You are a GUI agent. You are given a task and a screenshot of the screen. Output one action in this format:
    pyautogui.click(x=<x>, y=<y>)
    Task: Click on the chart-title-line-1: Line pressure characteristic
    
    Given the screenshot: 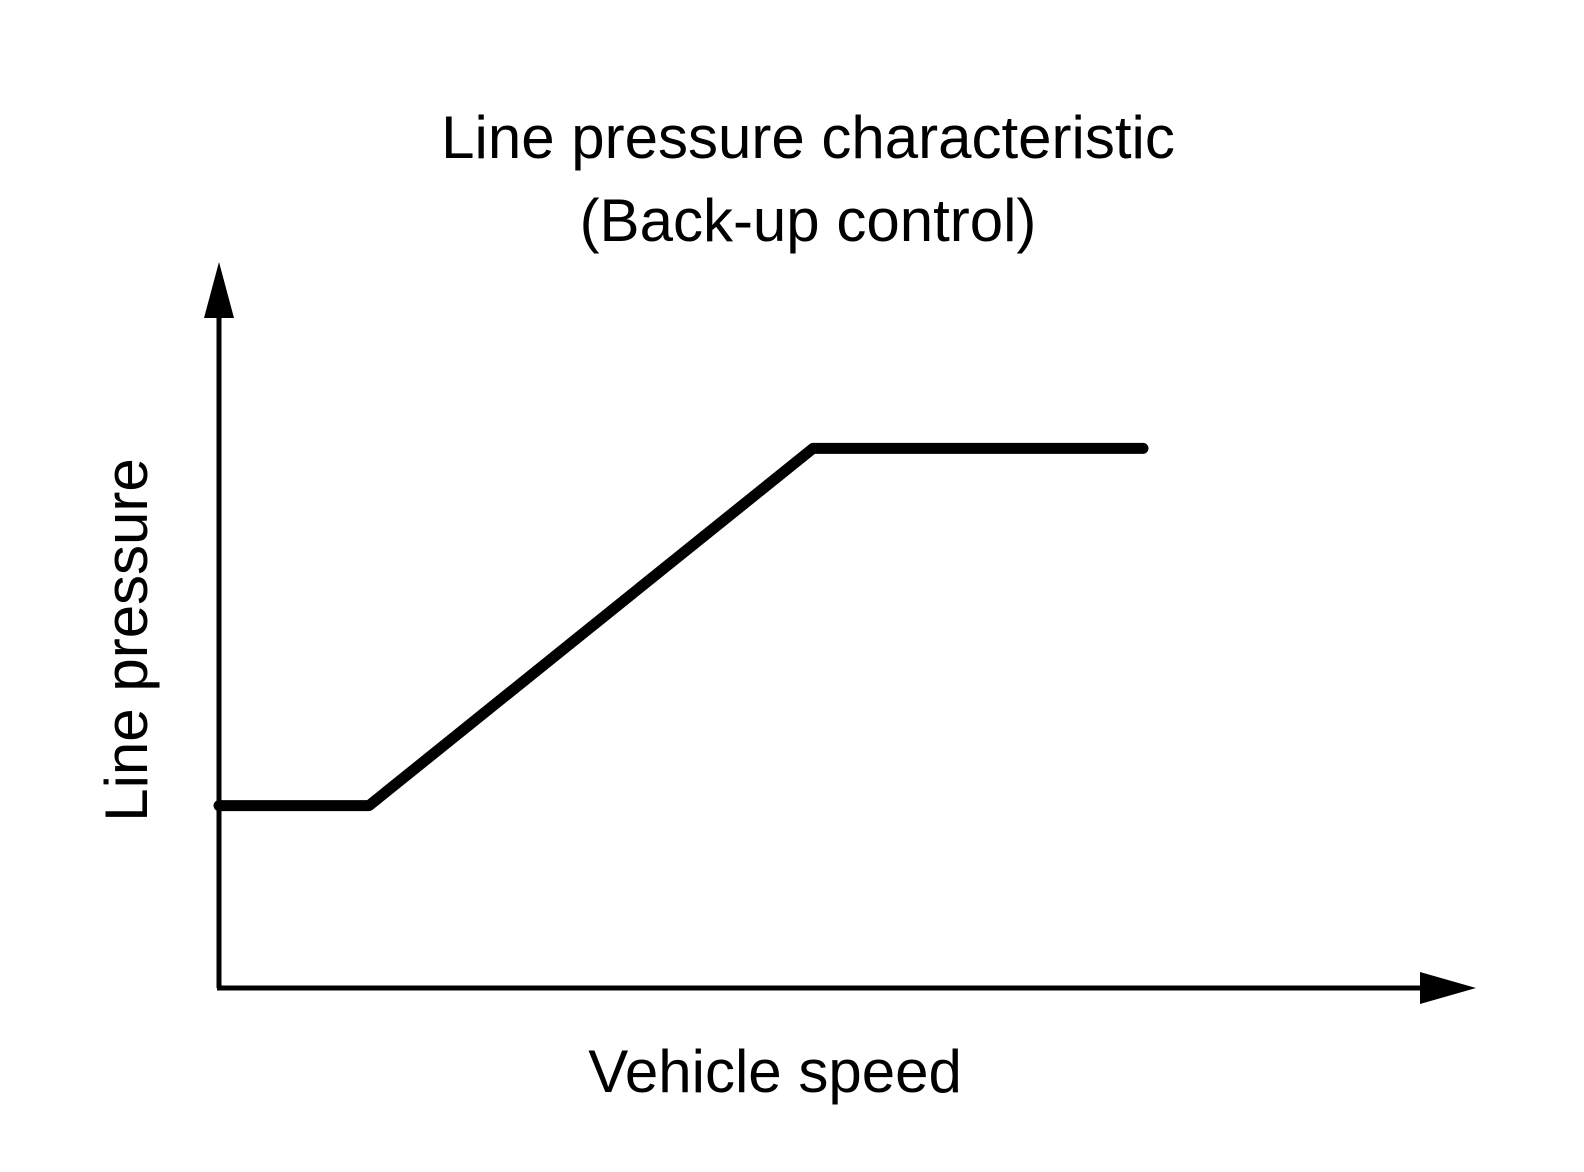 What is the action you would take?
    pyautogui.click(x=808, y=137)
    